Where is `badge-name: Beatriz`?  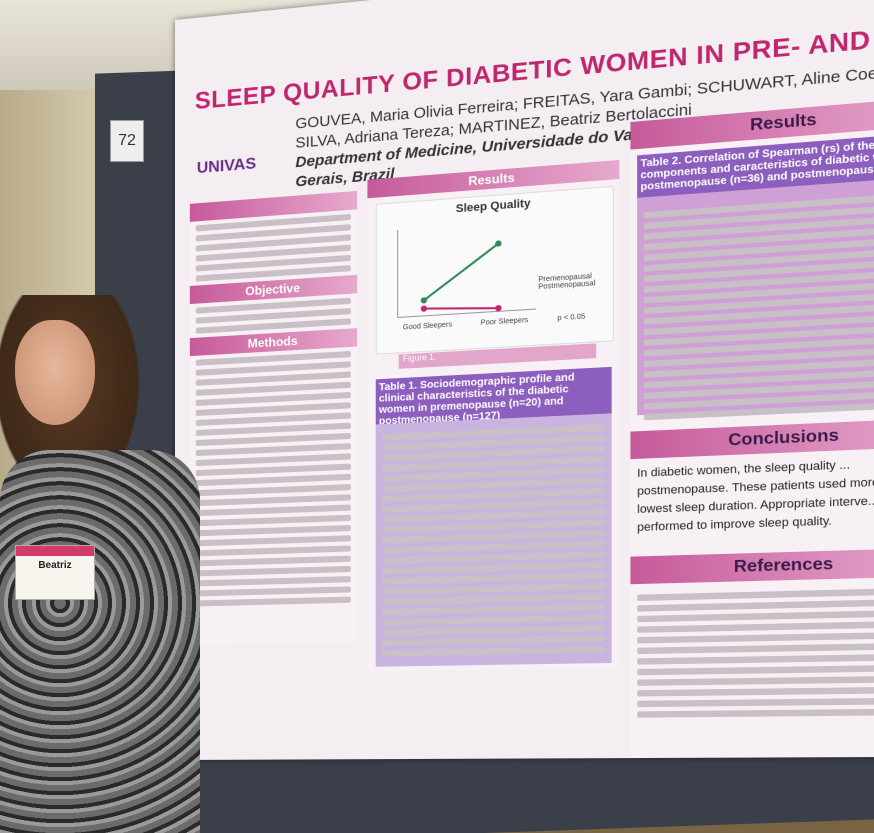
badge-name: Beatriz is located at coordinates (55, 565).